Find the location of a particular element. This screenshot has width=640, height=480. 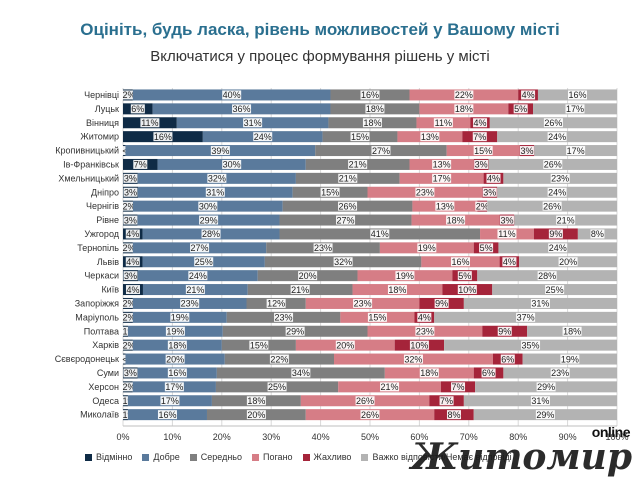

data-label: 36% is located at coordinates (242, 109).